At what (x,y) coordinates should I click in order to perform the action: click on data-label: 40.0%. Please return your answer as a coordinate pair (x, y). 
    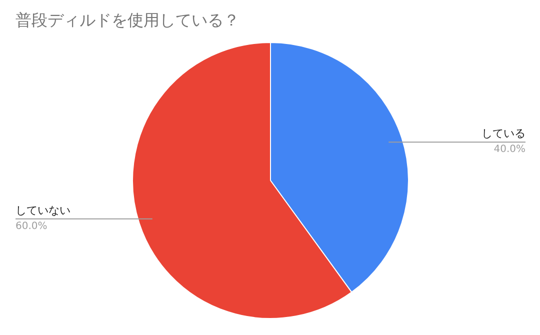
    Looking at the image, I should click on (510, 150).